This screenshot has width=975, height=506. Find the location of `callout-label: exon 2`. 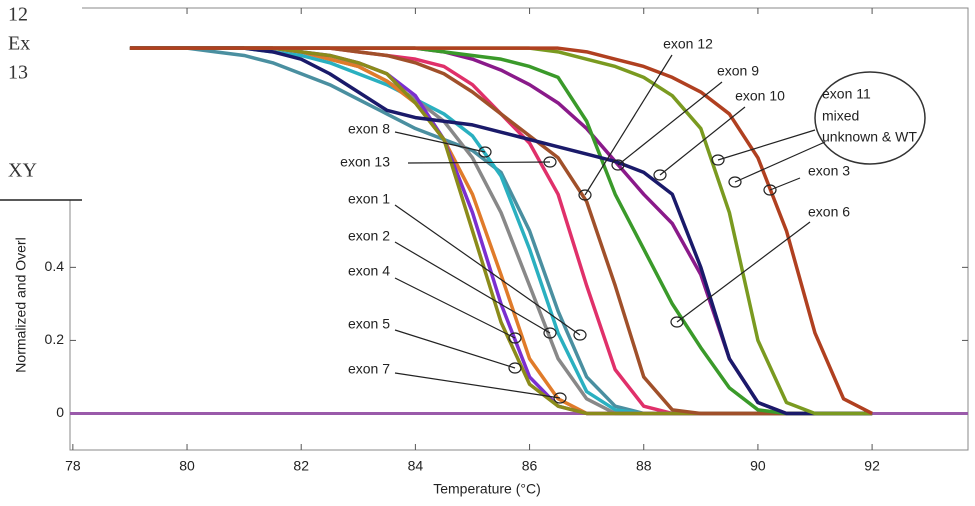

callout-label: exon 2 is located at coordinates (369, 236).